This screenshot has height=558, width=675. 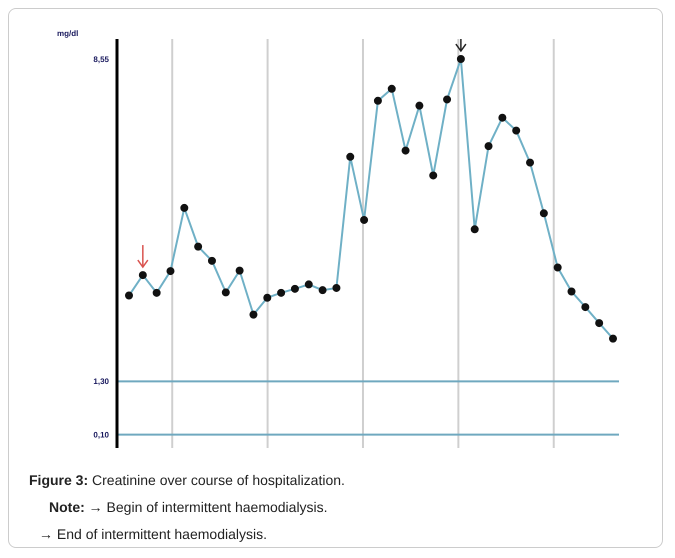 What do you see at coordinates (153, 534) in the screenshot?
I see `text: → End of intermittent haemodialysis.` at bounding box center [153, 534].